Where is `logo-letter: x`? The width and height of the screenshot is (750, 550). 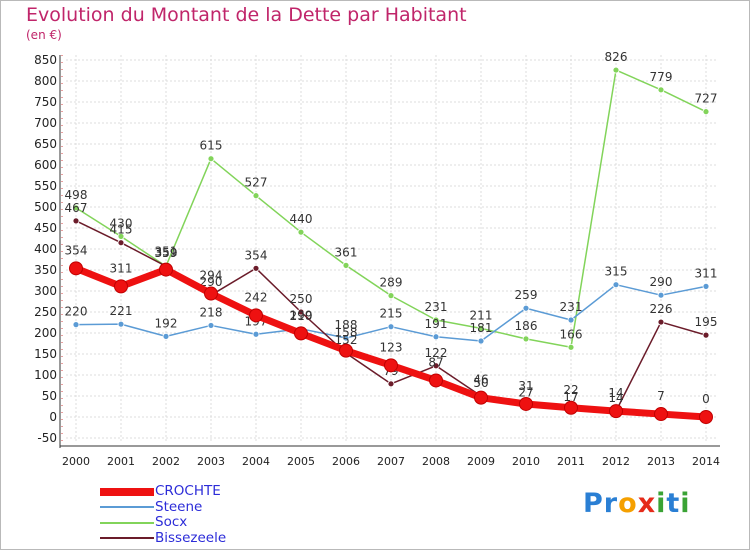
logo-letter: x is located at coordinates (647, 503).